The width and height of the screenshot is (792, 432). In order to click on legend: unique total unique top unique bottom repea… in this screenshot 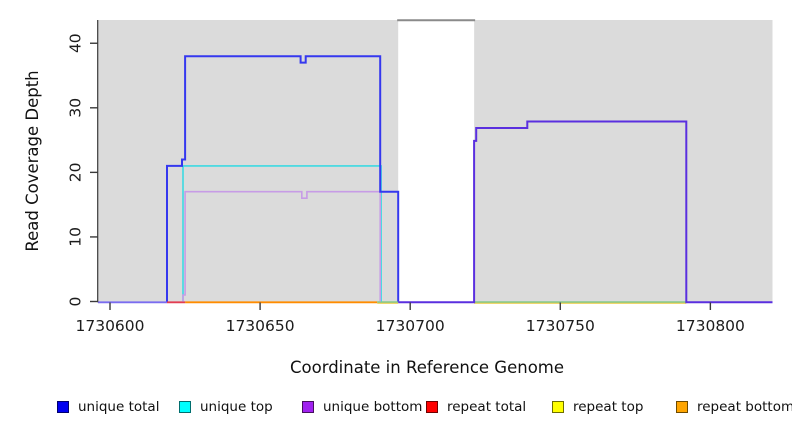, I will do `click(396, 410)`.